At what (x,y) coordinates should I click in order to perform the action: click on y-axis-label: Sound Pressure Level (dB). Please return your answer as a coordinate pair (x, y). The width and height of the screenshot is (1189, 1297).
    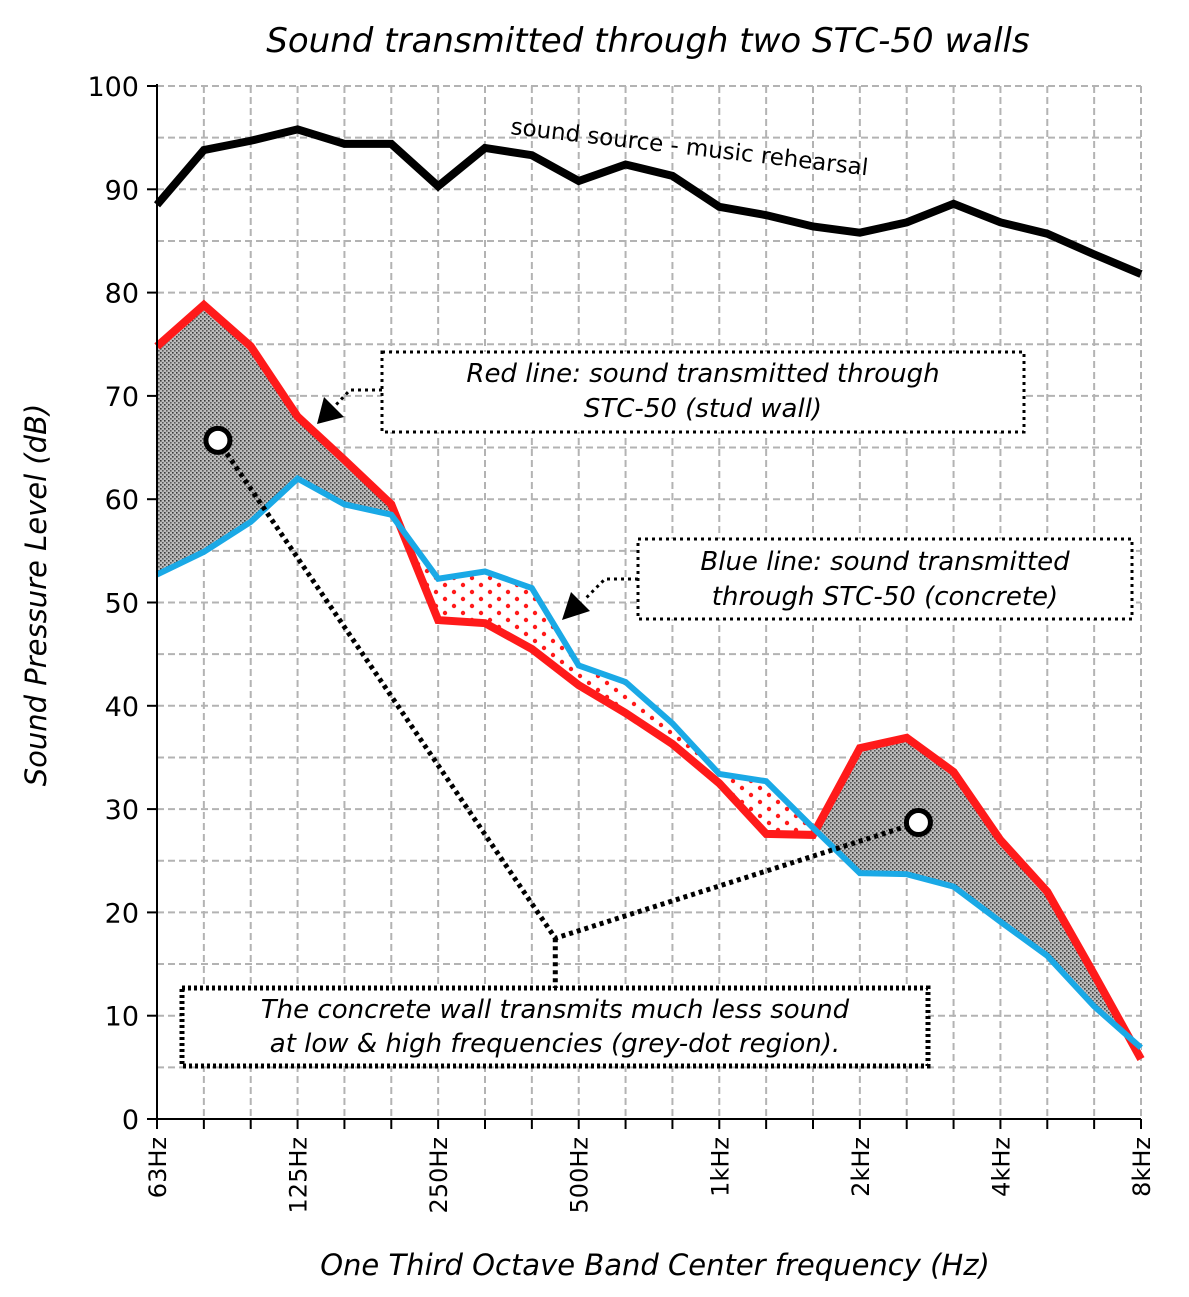
    Looking at the image, I should click on (36, 595).